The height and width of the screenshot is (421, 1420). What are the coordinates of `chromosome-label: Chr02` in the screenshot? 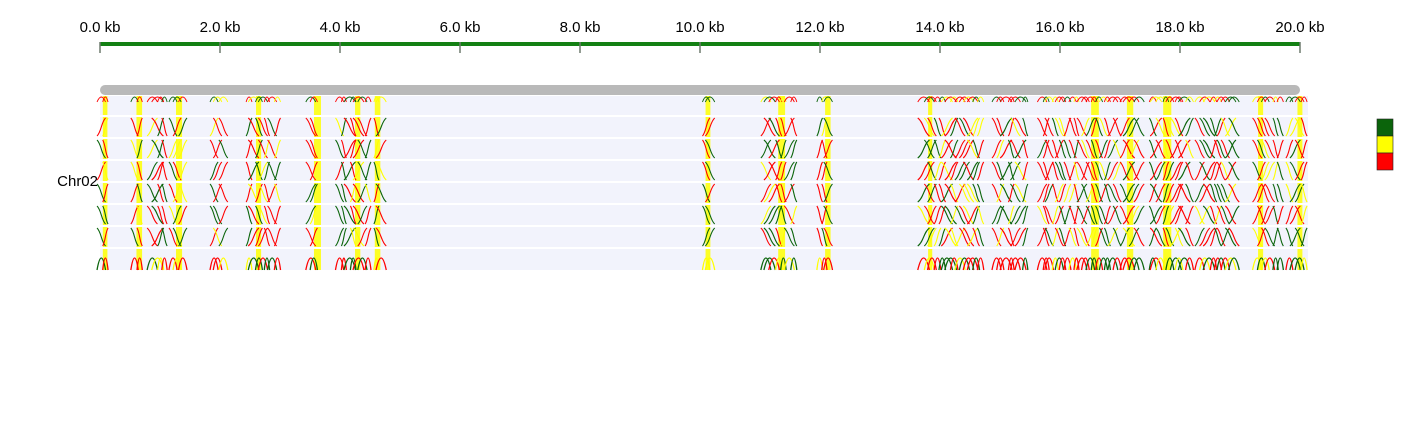 It's located at (77, 181).